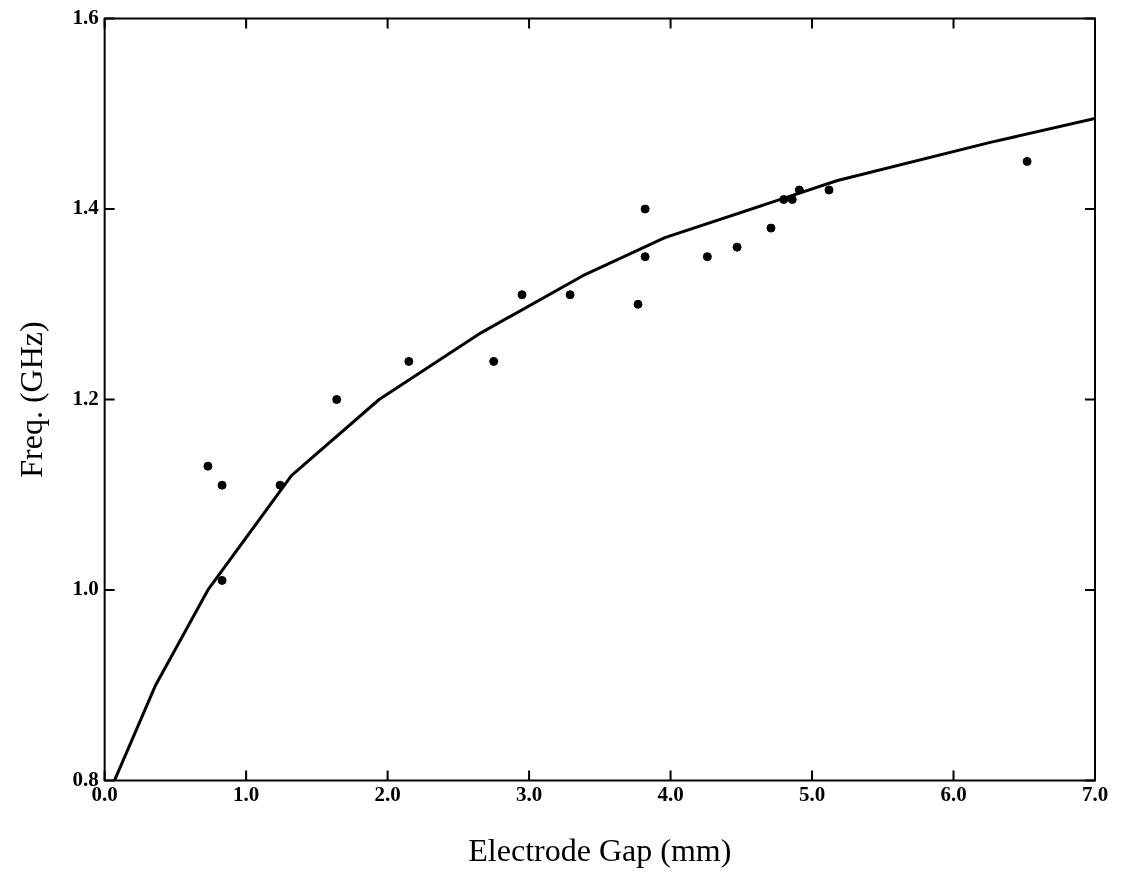 The height and width of the screenshot is (896, 1125). I want to click on y-tick-label: 1.2, so click(85, 397).